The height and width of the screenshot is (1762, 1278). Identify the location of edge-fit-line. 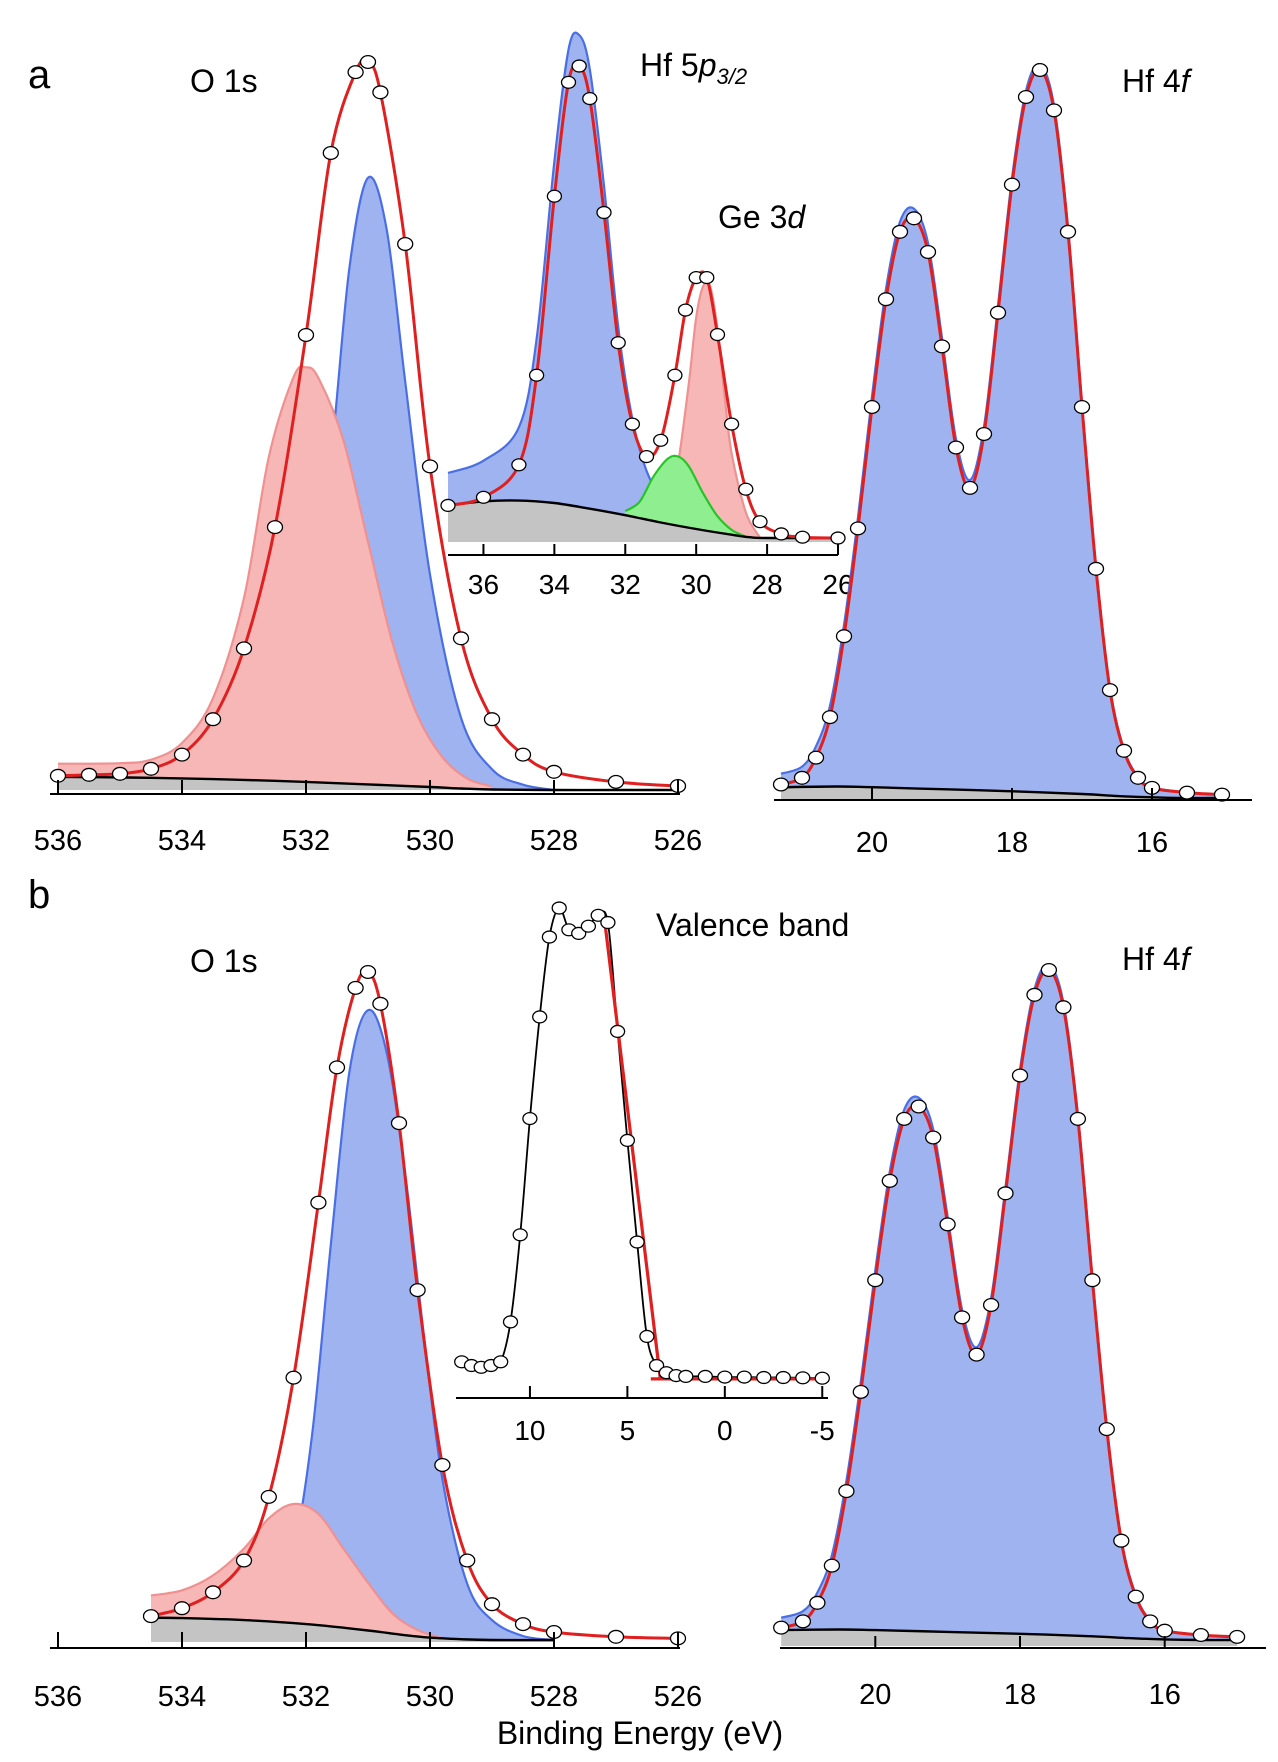
(632, 1148).